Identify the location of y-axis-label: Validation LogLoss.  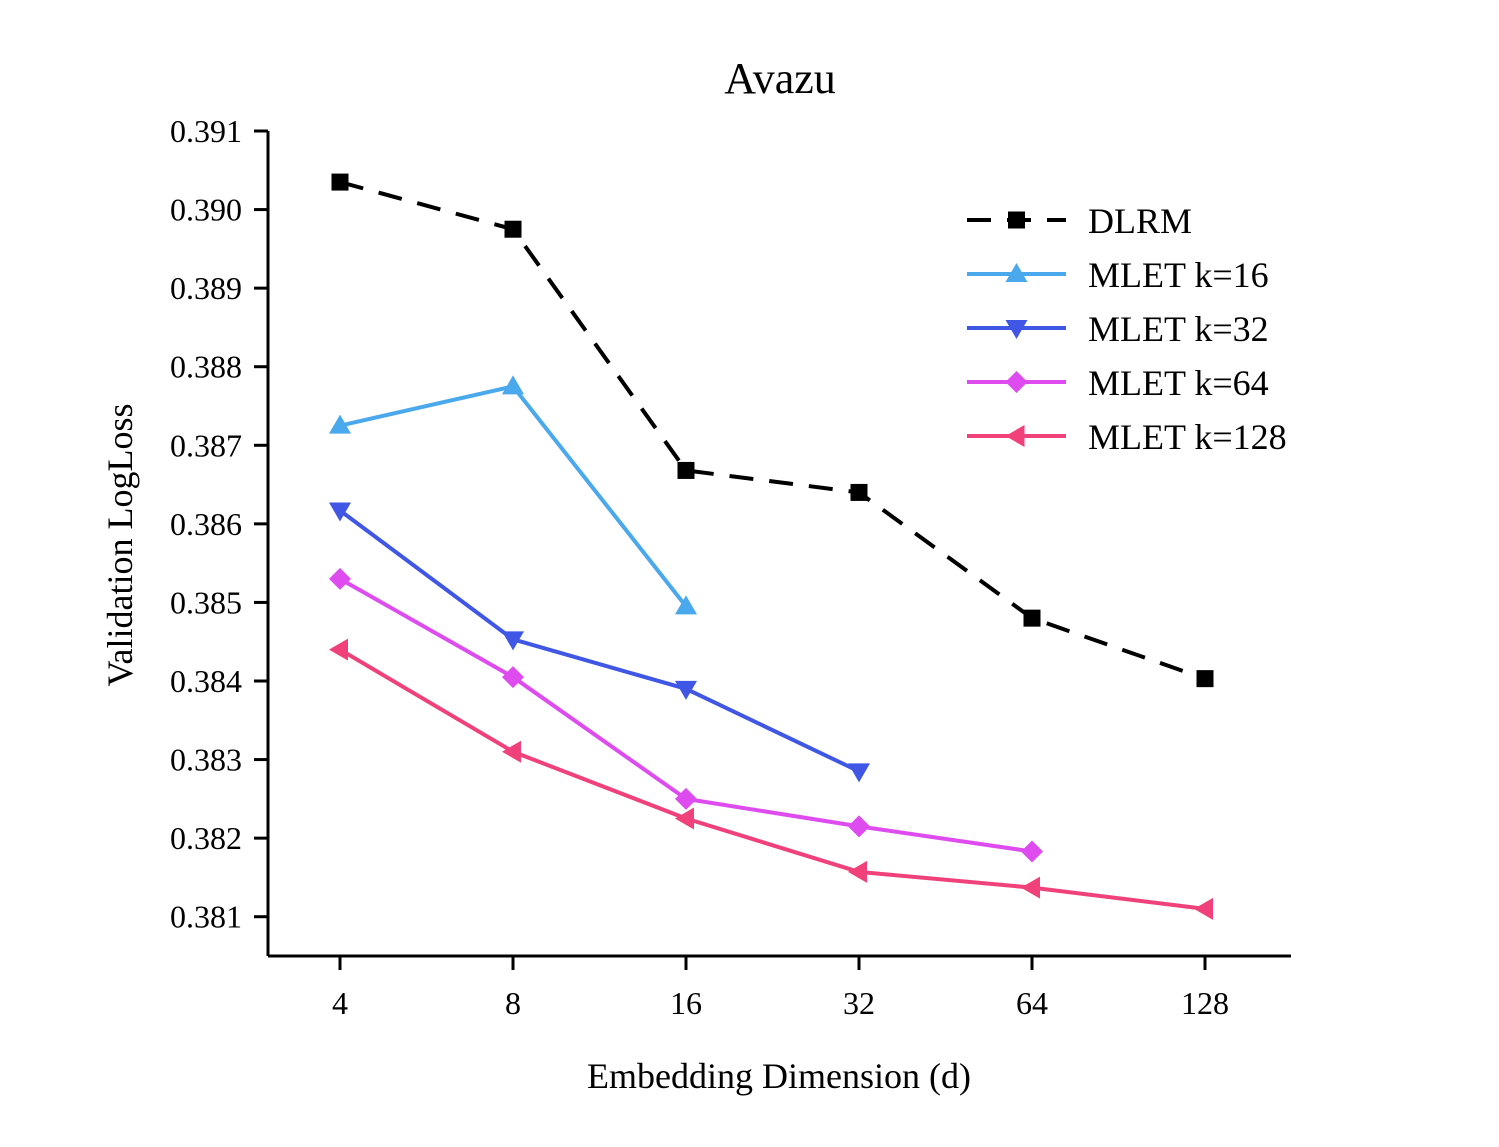
(120, 545).